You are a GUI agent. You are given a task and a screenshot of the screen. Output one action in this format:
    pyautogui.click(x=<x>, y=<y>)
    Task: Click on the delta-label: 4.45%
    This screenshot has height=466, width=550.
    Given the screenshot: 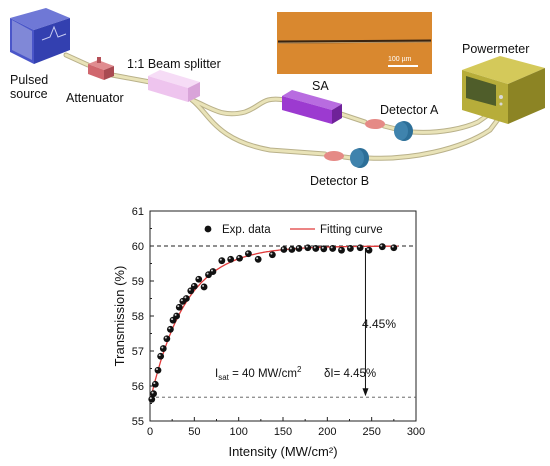 What is the action you would take?
    pyautogui.click(x=379, y=324)
    